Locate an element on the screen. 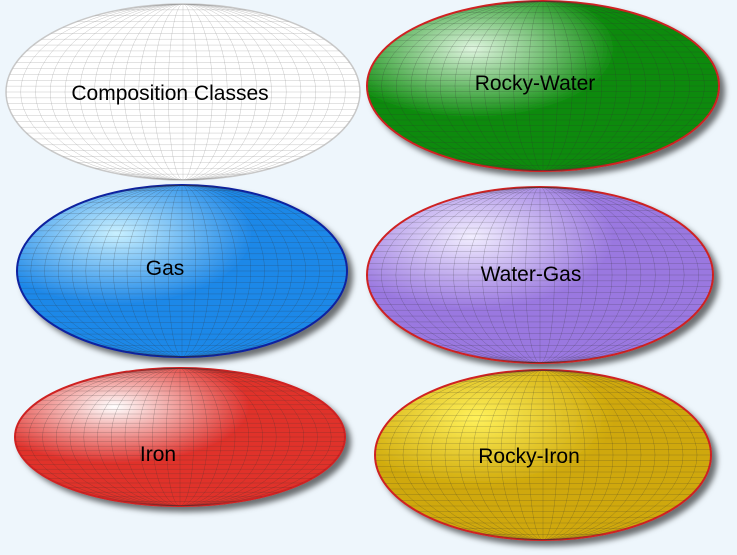  class-globe-rocky-water: Rocky-Water is located at coordinates (543, 86).